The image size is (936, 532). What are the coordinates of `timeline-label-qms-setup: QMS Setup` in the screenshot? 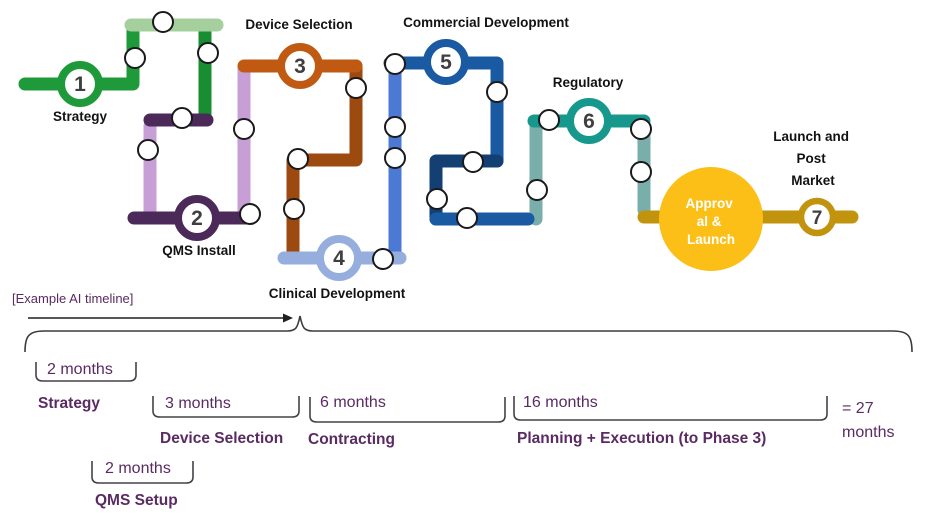 It's located at (136, 500).